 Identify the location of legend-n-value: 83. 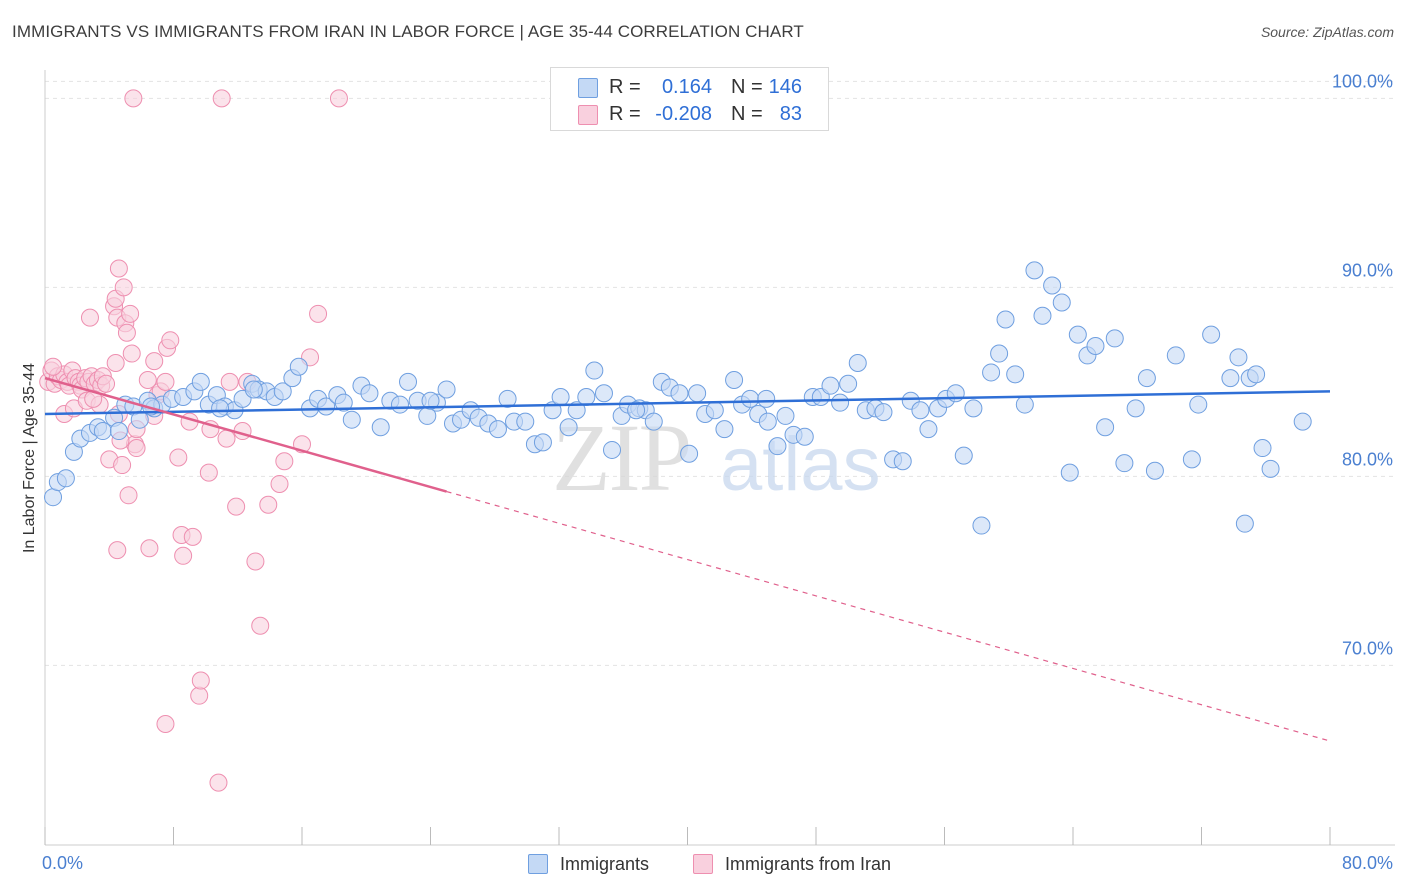
(790, 114).